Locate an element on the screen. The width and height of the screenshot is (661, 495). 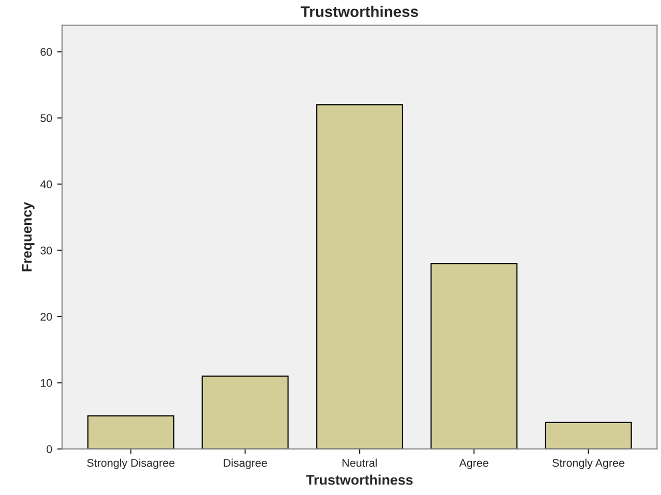
x-axis-title: Trustworthiness is located at coordinates (359, 479).